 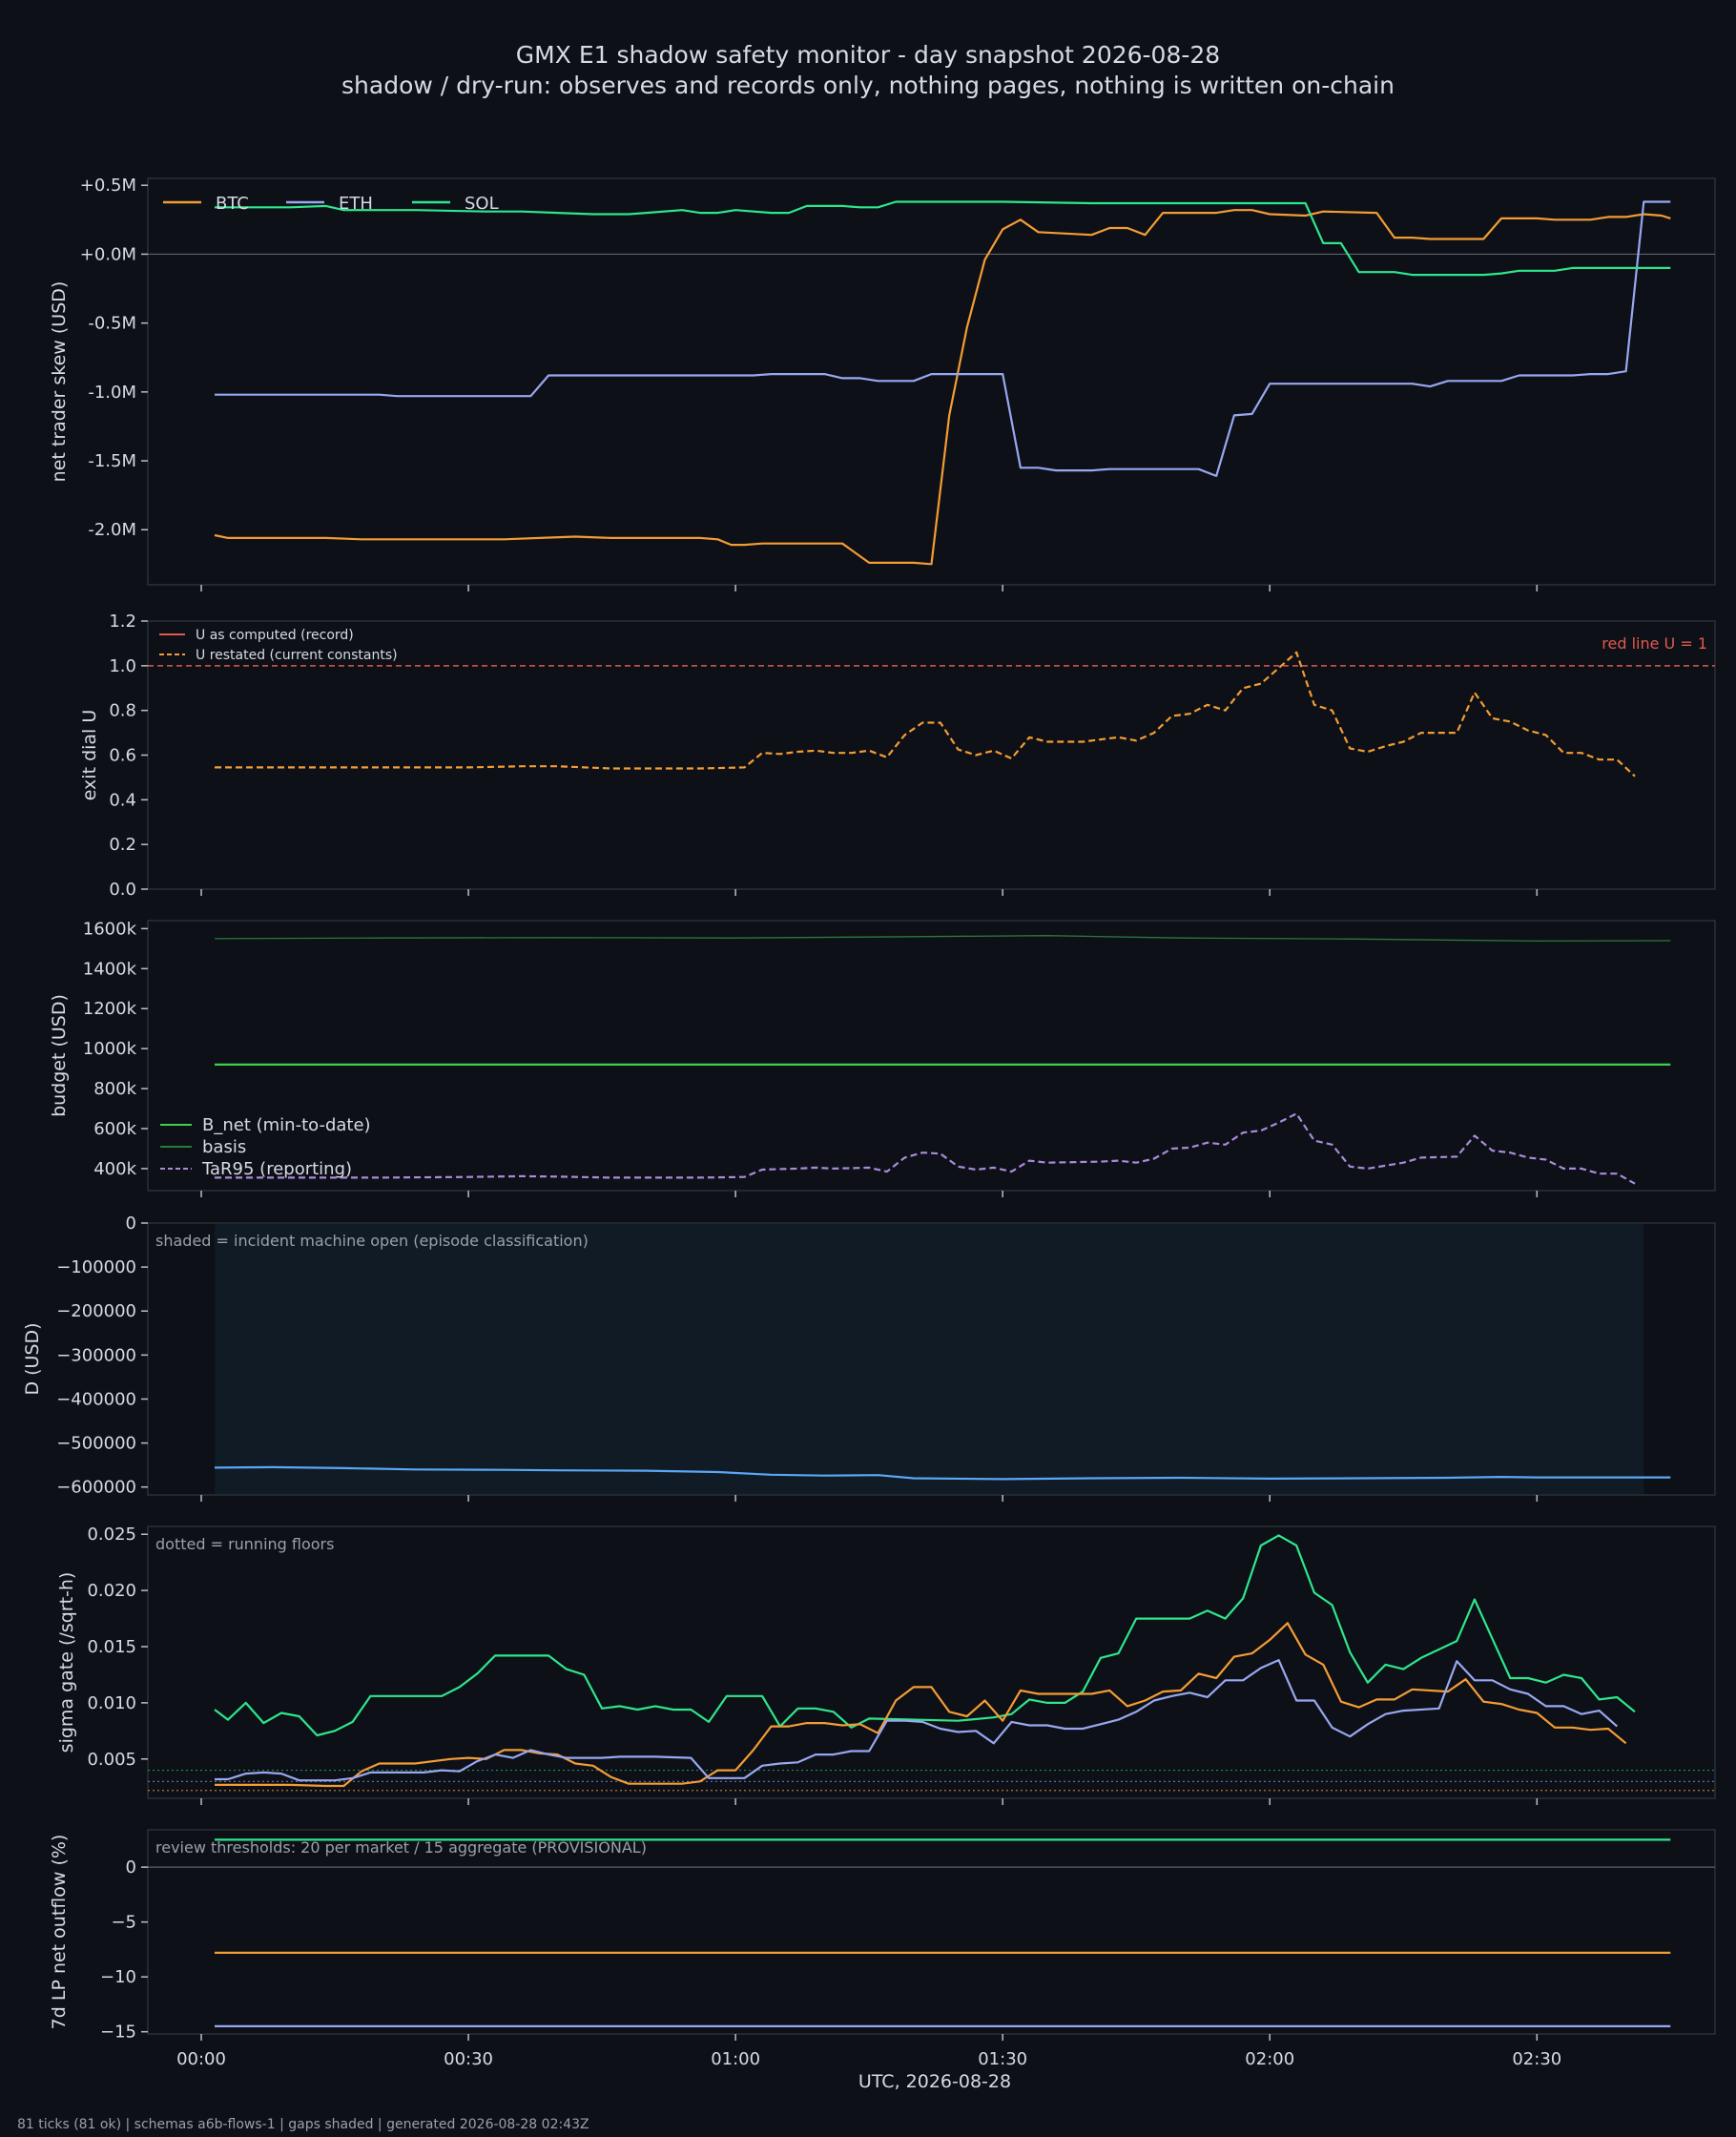 I want to click on y-tick-label: 0.010, so click(x=111, y=1703).